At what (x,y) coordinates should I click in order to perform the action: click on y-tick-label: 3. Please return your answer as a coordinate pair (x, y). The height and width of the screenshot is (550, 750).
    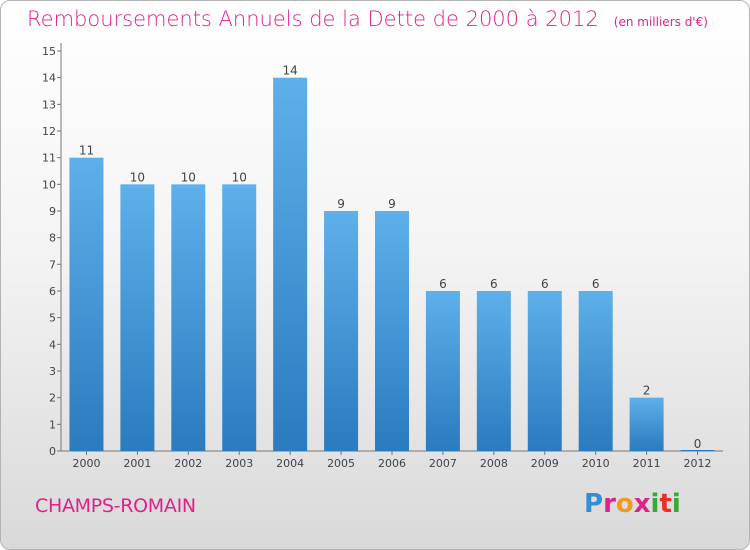
    Looking at the image, I should click on (52, 371).